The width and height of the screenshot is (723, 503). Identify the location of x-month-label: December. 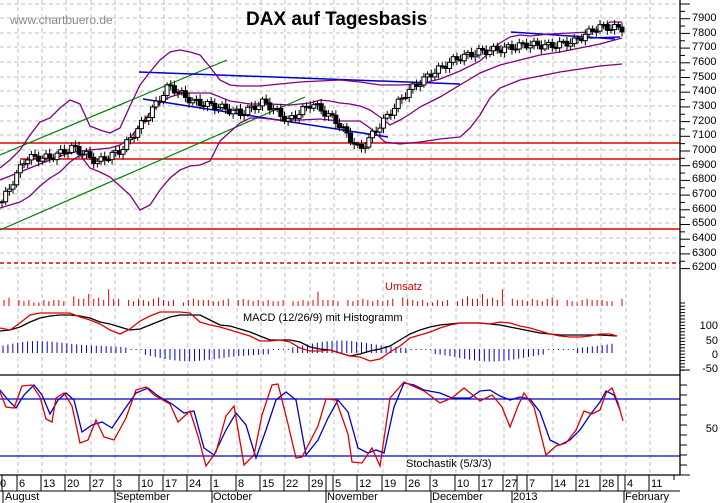
(457, 497).